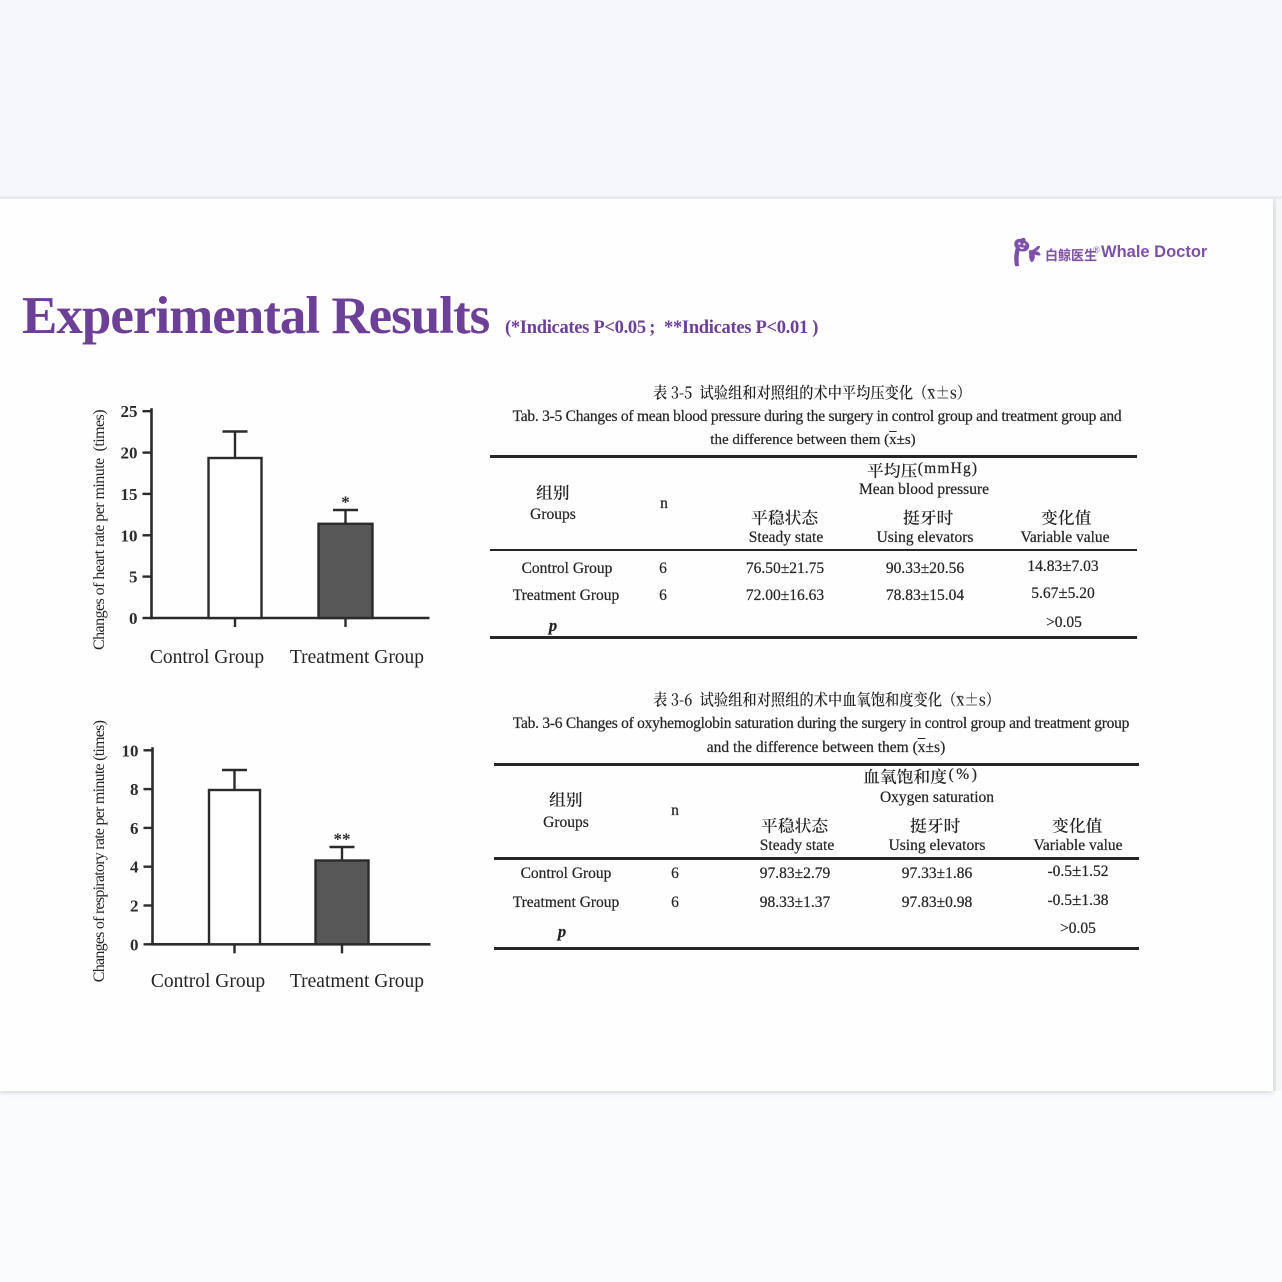  I want to click on svg-text: 8, so click(134, 789).